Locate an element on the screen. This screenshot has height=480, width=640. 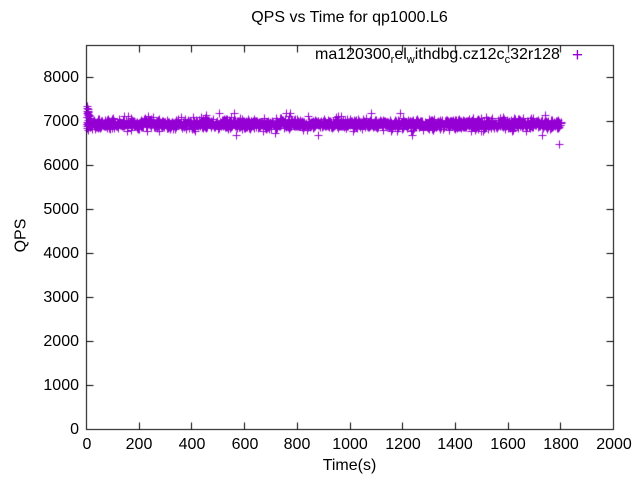
y-tick-label: 1000 is located at coordinates (61, 385).